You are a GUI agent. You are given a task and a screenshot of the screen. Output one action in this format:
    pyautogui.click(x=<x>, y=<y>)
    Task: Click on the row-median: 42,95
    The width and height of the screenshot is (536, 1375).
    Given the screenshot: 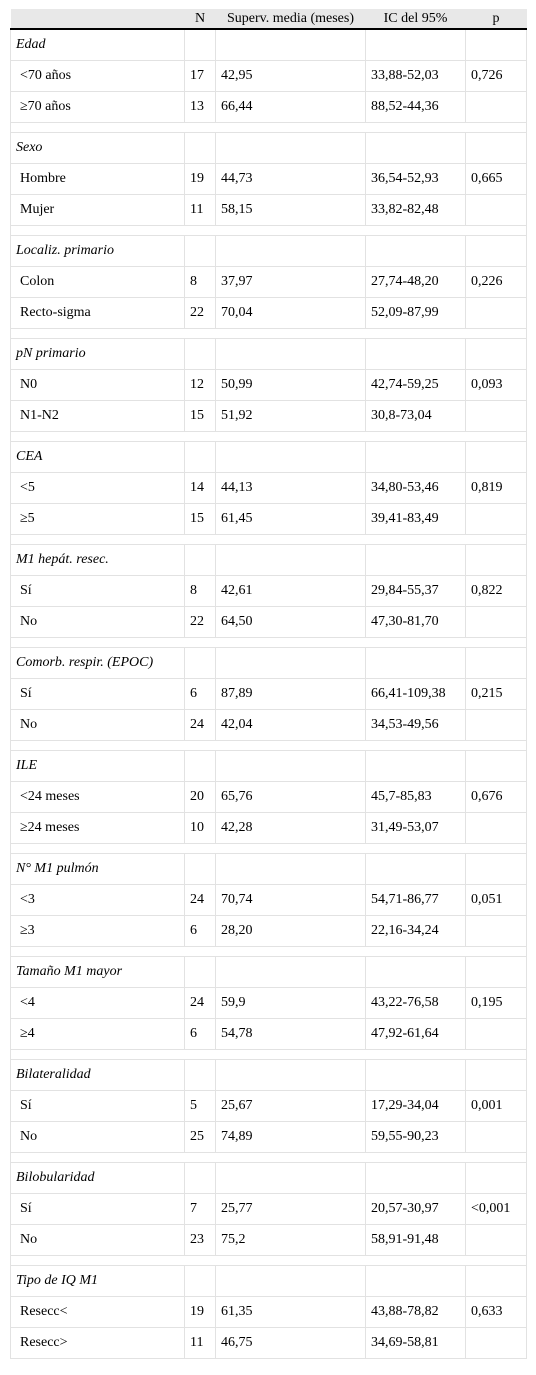 What is the action you would take?
    pyautogui.click(x=290, y=76)
    